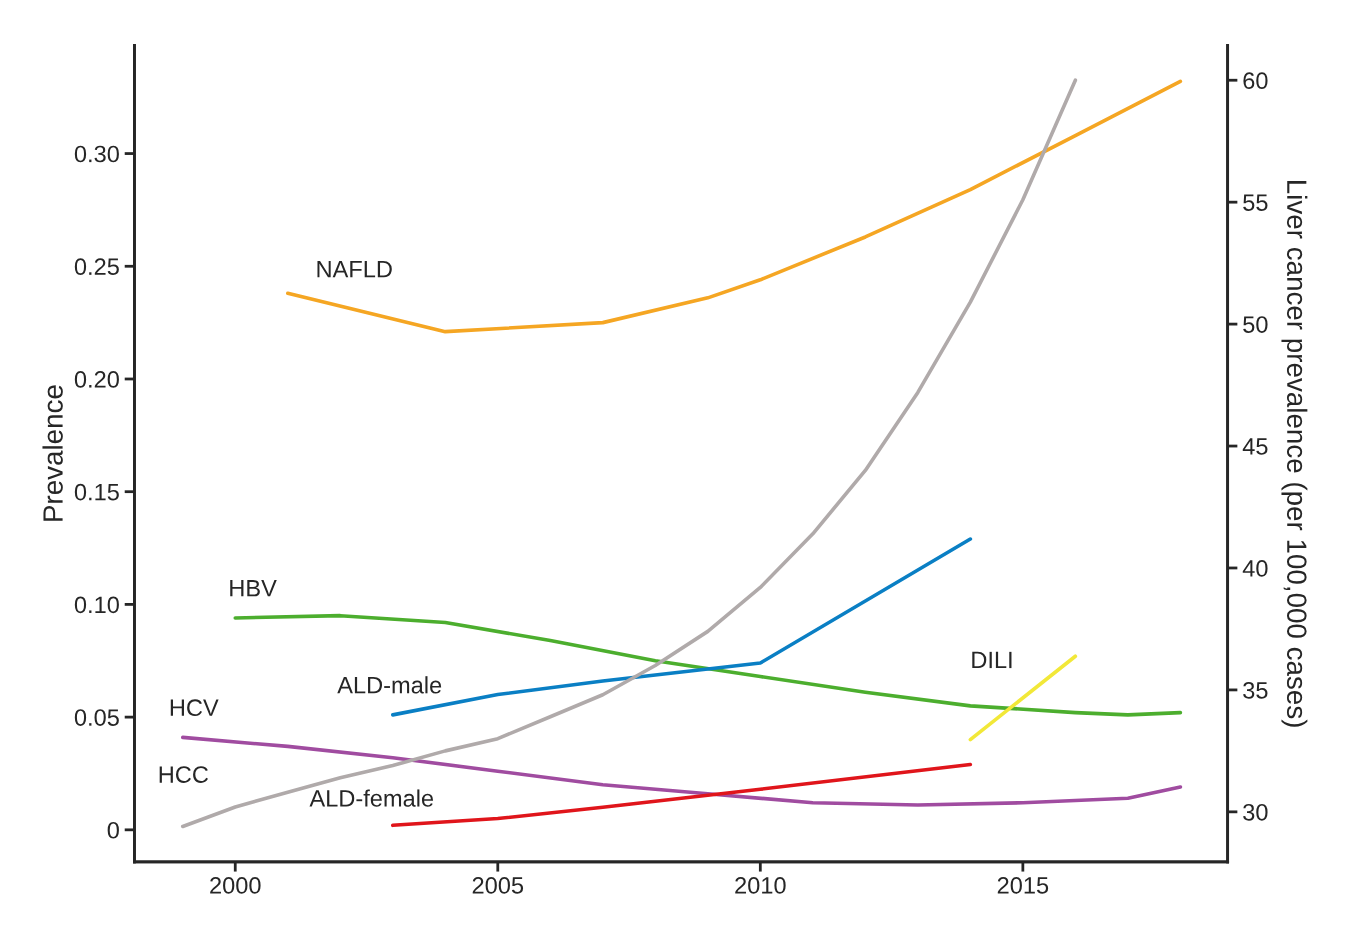 The height and width of the screenshot is (945, 1358). I want to click on y-tick-label: 0, so click(113, 830).